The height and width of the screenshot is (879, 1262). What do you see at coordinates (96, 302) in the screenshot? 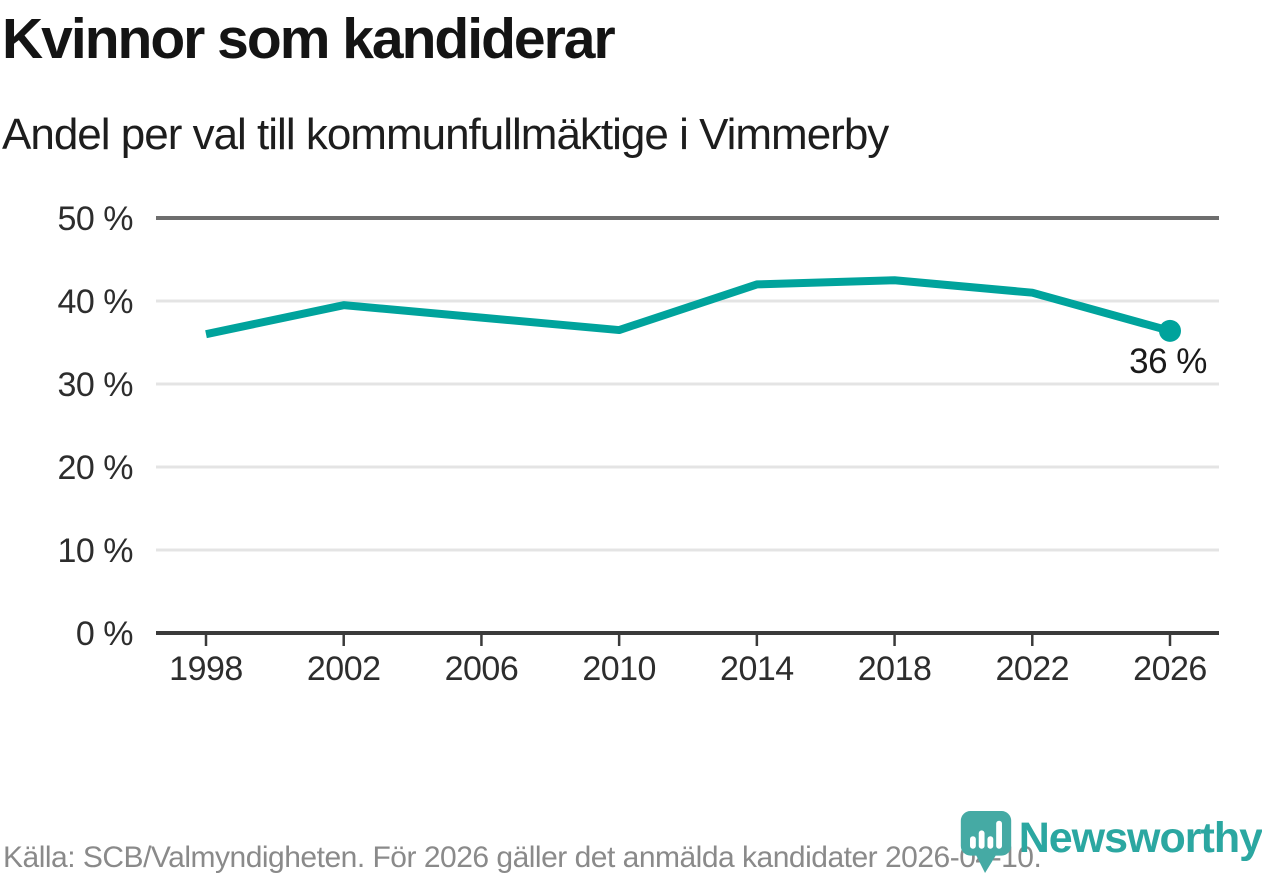
I see `y-tick-label: 40 %` at bounding box center [96, 302].